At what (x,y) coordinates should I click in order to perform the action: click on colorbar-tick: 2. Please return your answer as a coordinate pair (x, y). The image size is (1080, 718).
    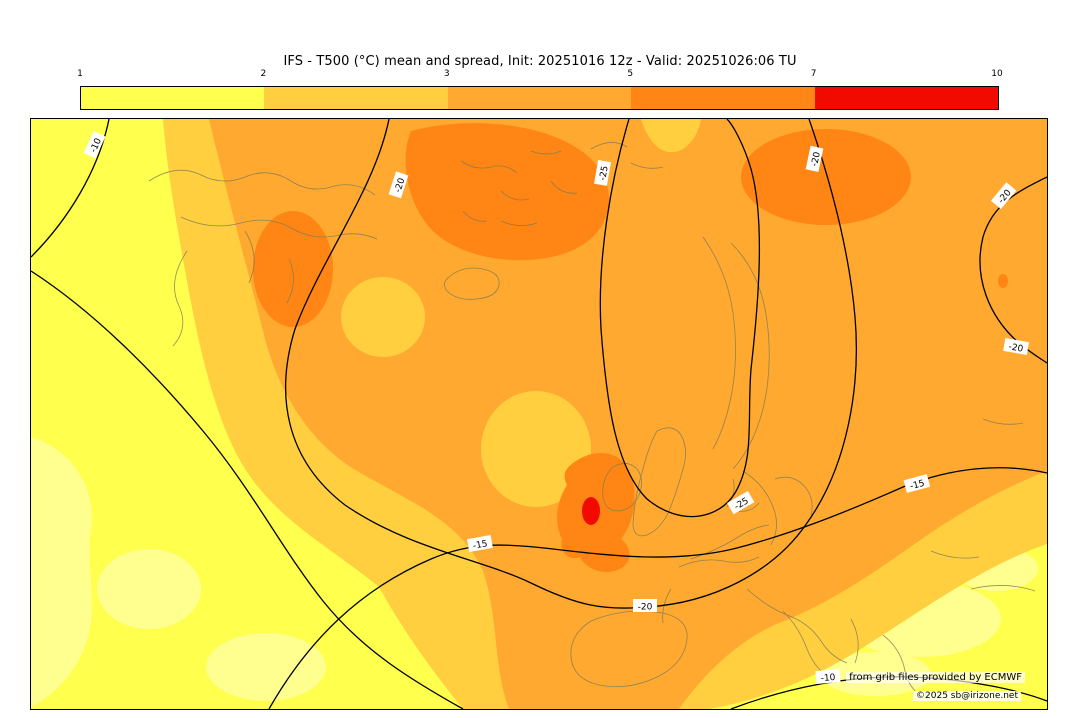
    Looking at the image, I should click on (263, 74).